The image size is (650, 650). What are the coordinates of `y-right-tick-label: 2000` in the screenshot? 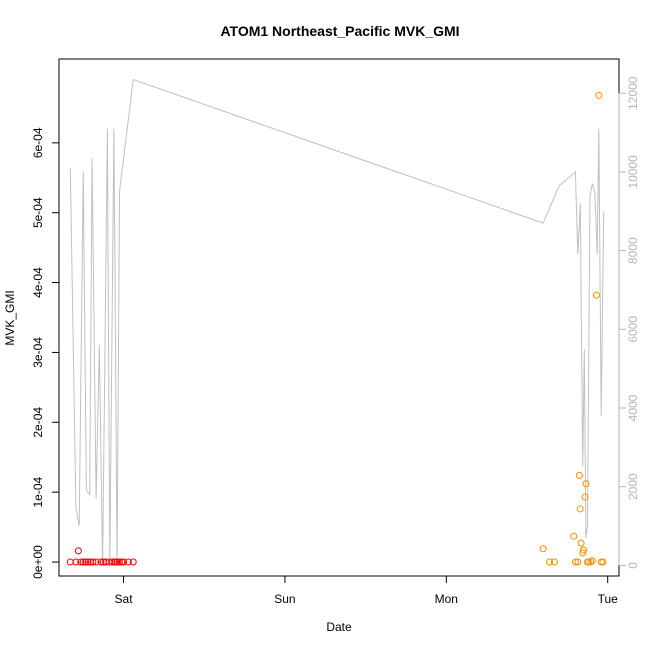 It's located at (633, 486).